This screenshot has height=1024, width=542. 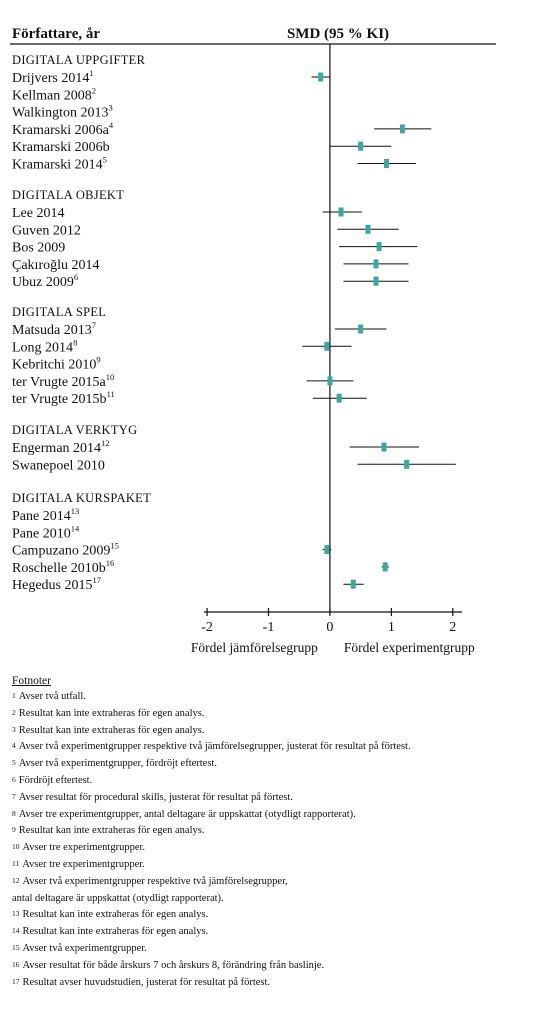 I want to click on study-name: Kramarski 2014, so click(x=57, y=165).